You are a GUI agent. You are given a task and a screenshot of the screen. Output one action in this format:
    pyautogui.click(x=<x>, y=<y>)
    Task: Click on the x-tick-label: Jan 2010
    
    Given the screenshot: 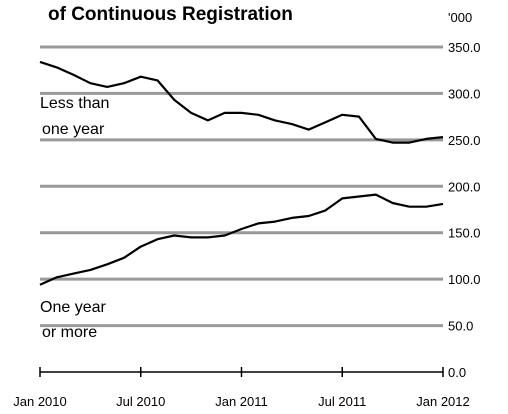 What is the action you would take?
    pyautogui.click(x=40, y=401)
    